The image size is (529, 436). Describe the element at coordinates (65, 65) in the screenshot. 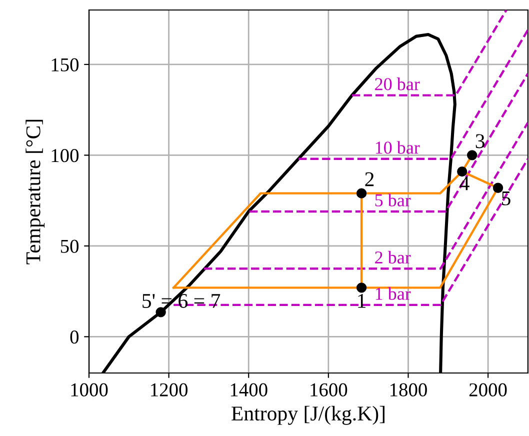

I see `y-tick-label: 150` at that location.